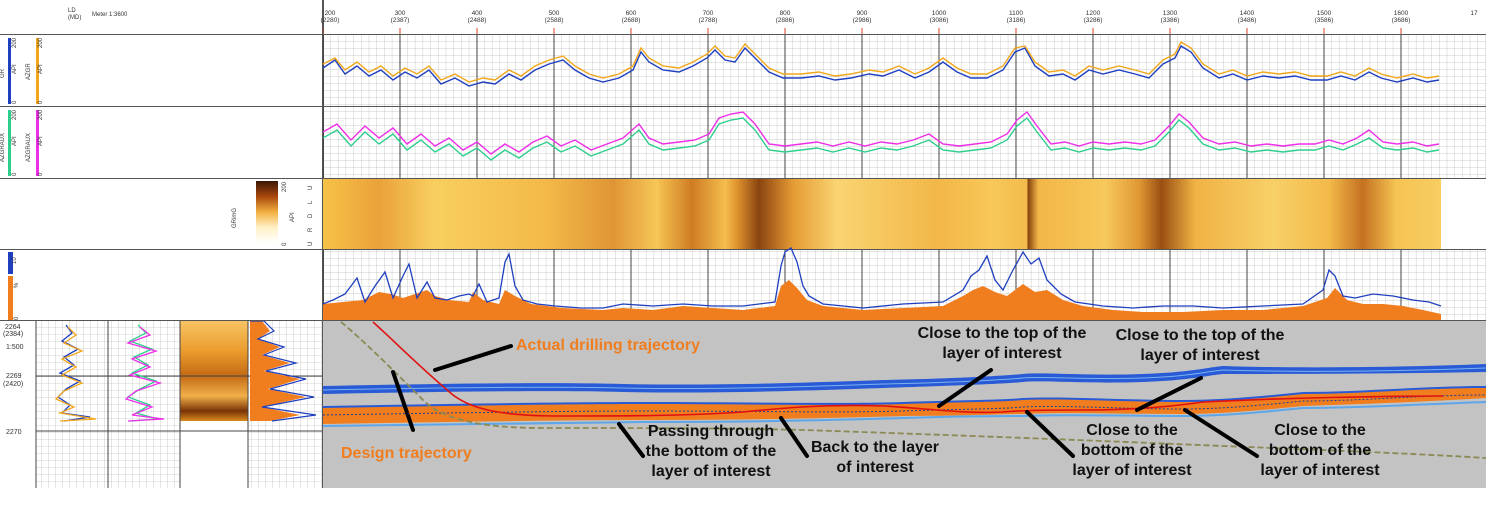 The width and height of the screenshot is (1486, 507). What do you see at coordinates (15, 347) in the screenshot?
I see `depth-label: 1:500` at bounding box center [15, 347].